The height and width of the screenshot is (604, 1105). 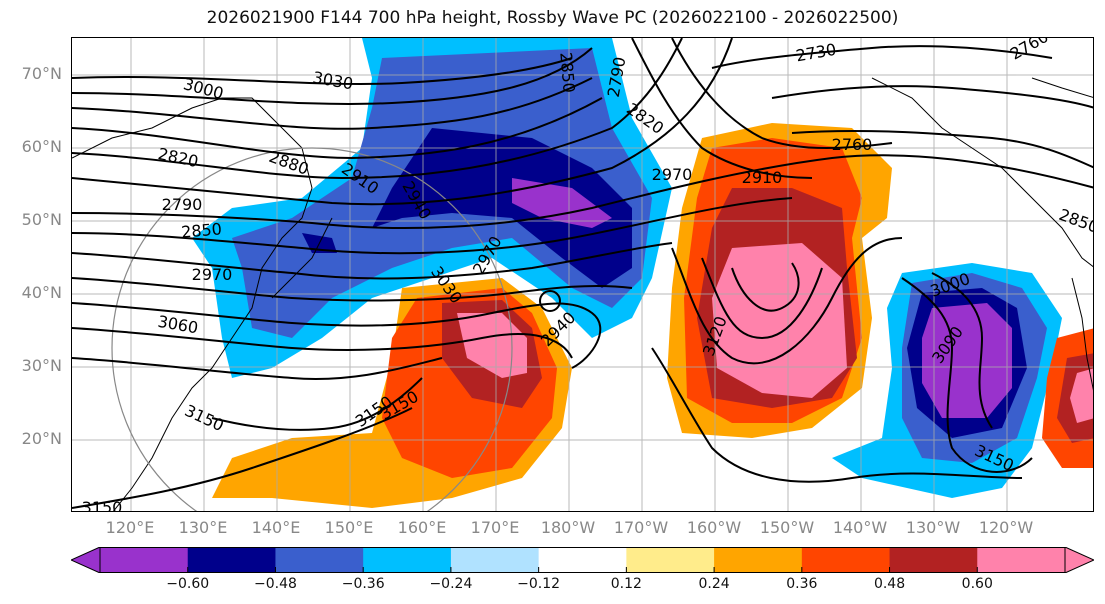 What do you see at coordinates (641, 527) in the screenshot?
I see `longitude-label: 170°W` at bounding box center [641, 527].